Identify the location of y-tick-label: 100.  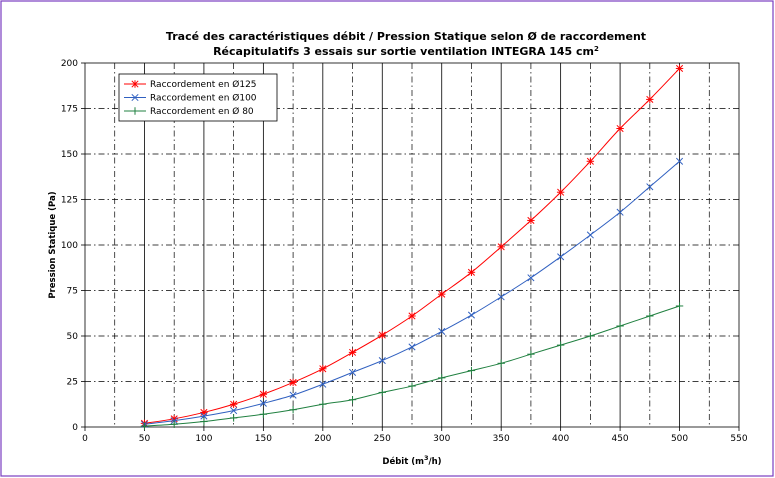
(69, 246).